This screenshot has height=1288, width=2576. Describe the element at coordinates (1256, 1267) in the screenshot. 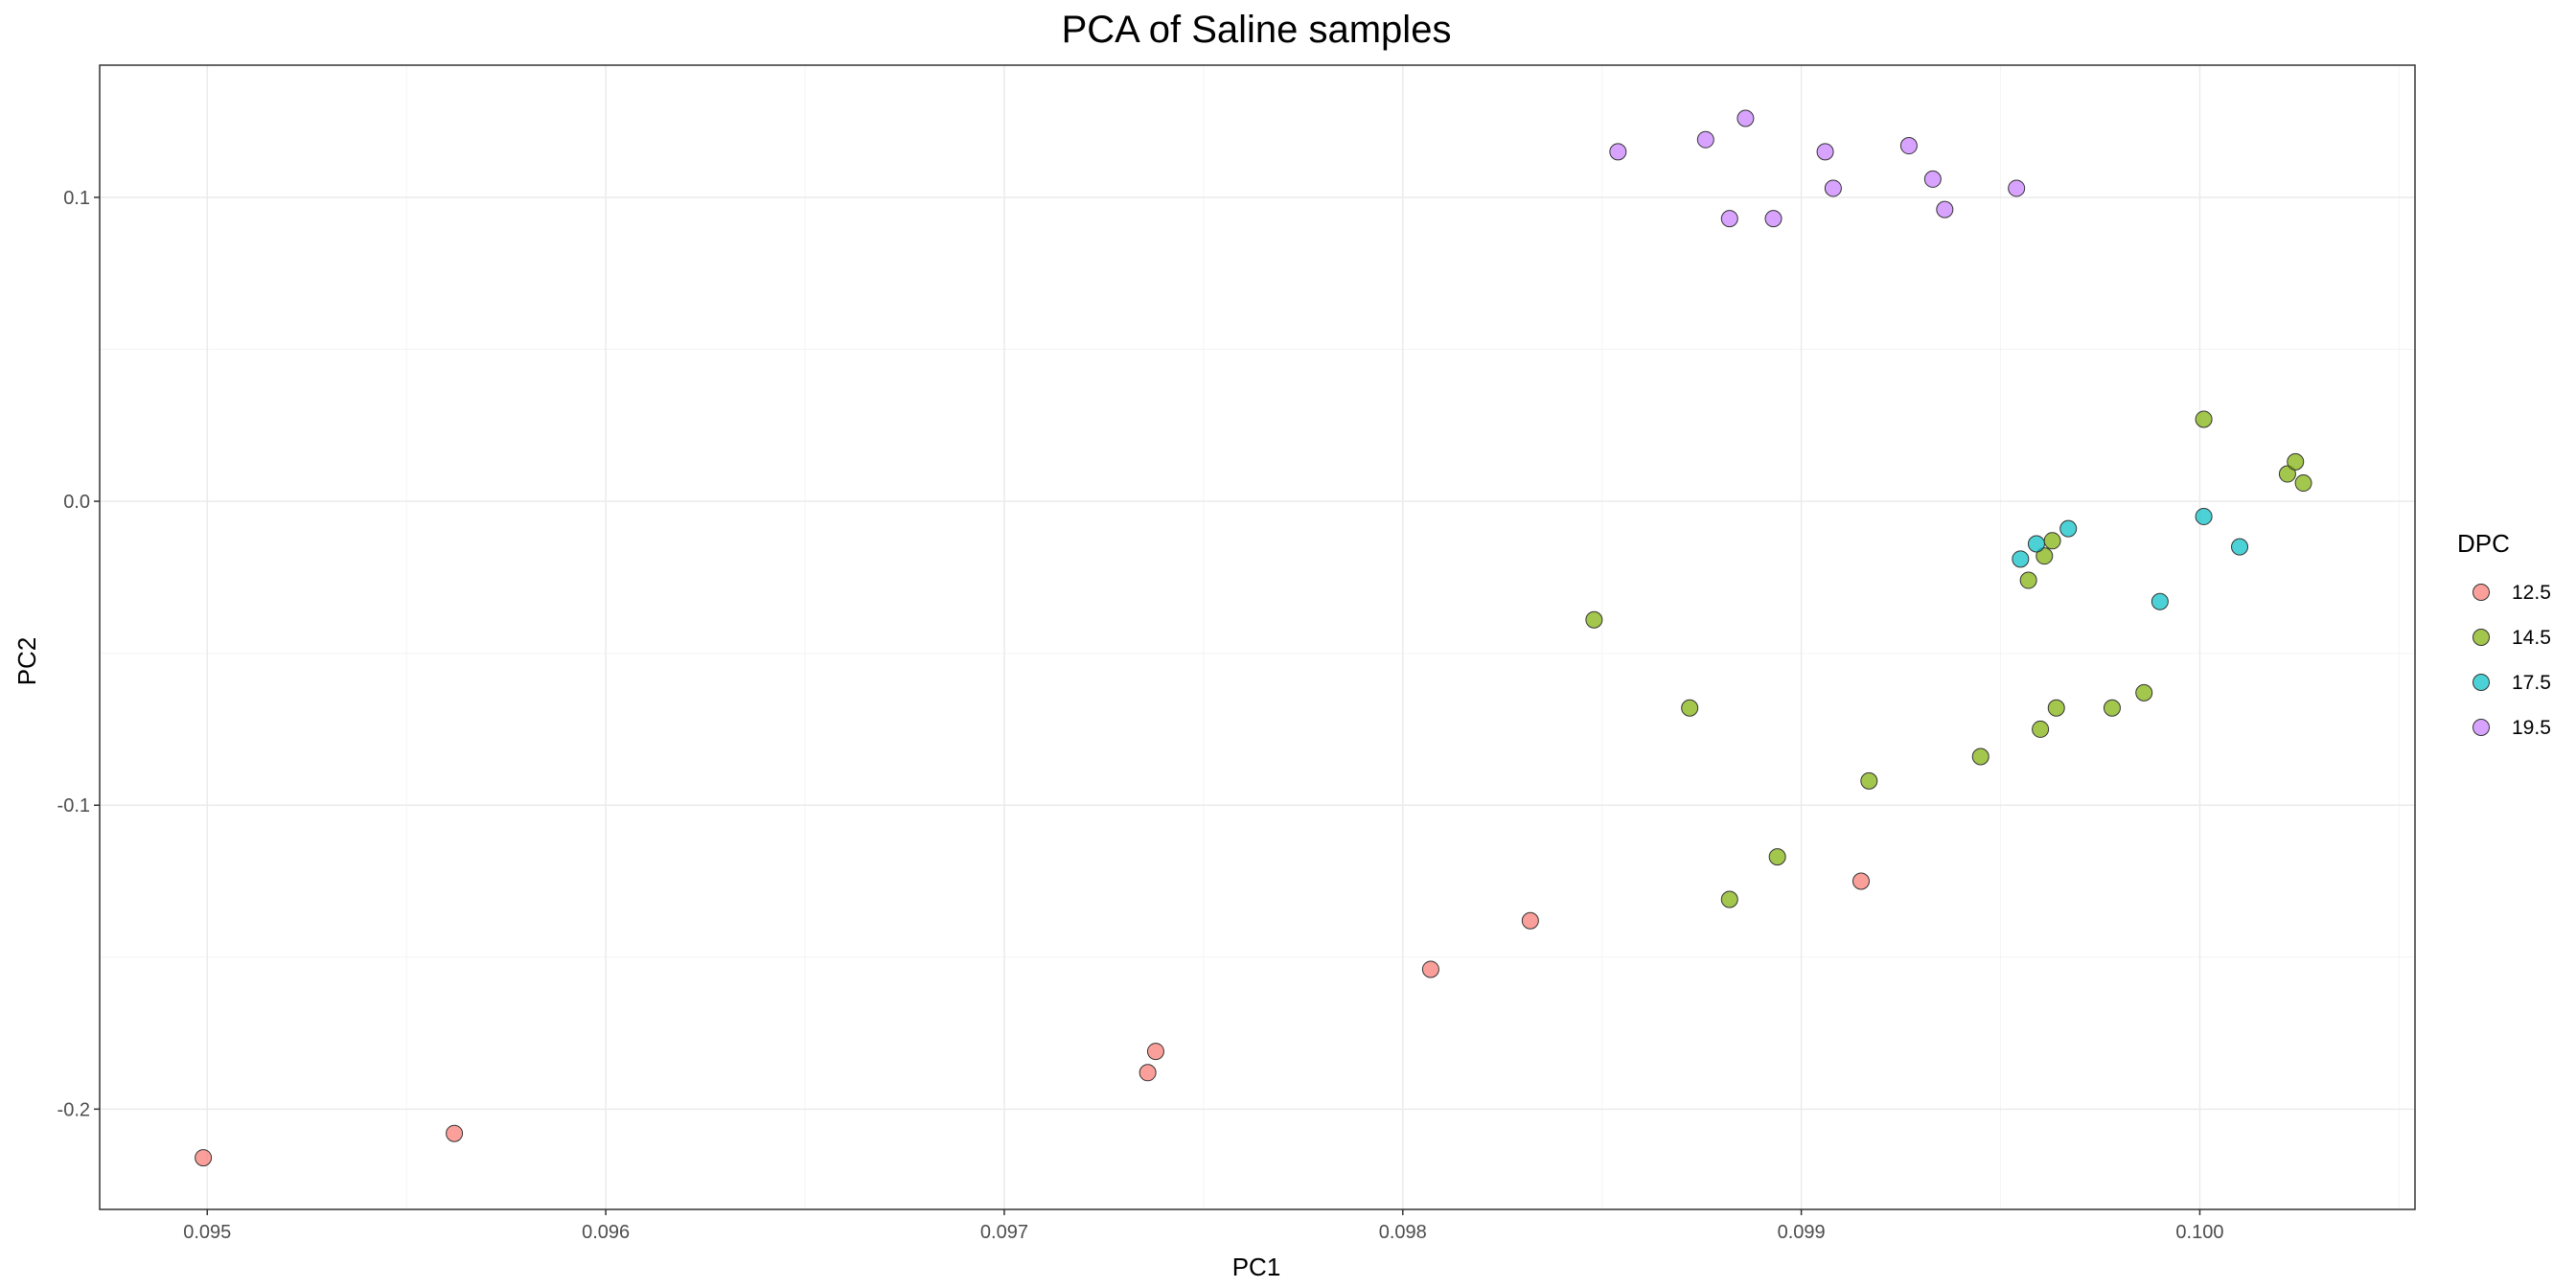

I see `x-axis-title: PC1` at that location.